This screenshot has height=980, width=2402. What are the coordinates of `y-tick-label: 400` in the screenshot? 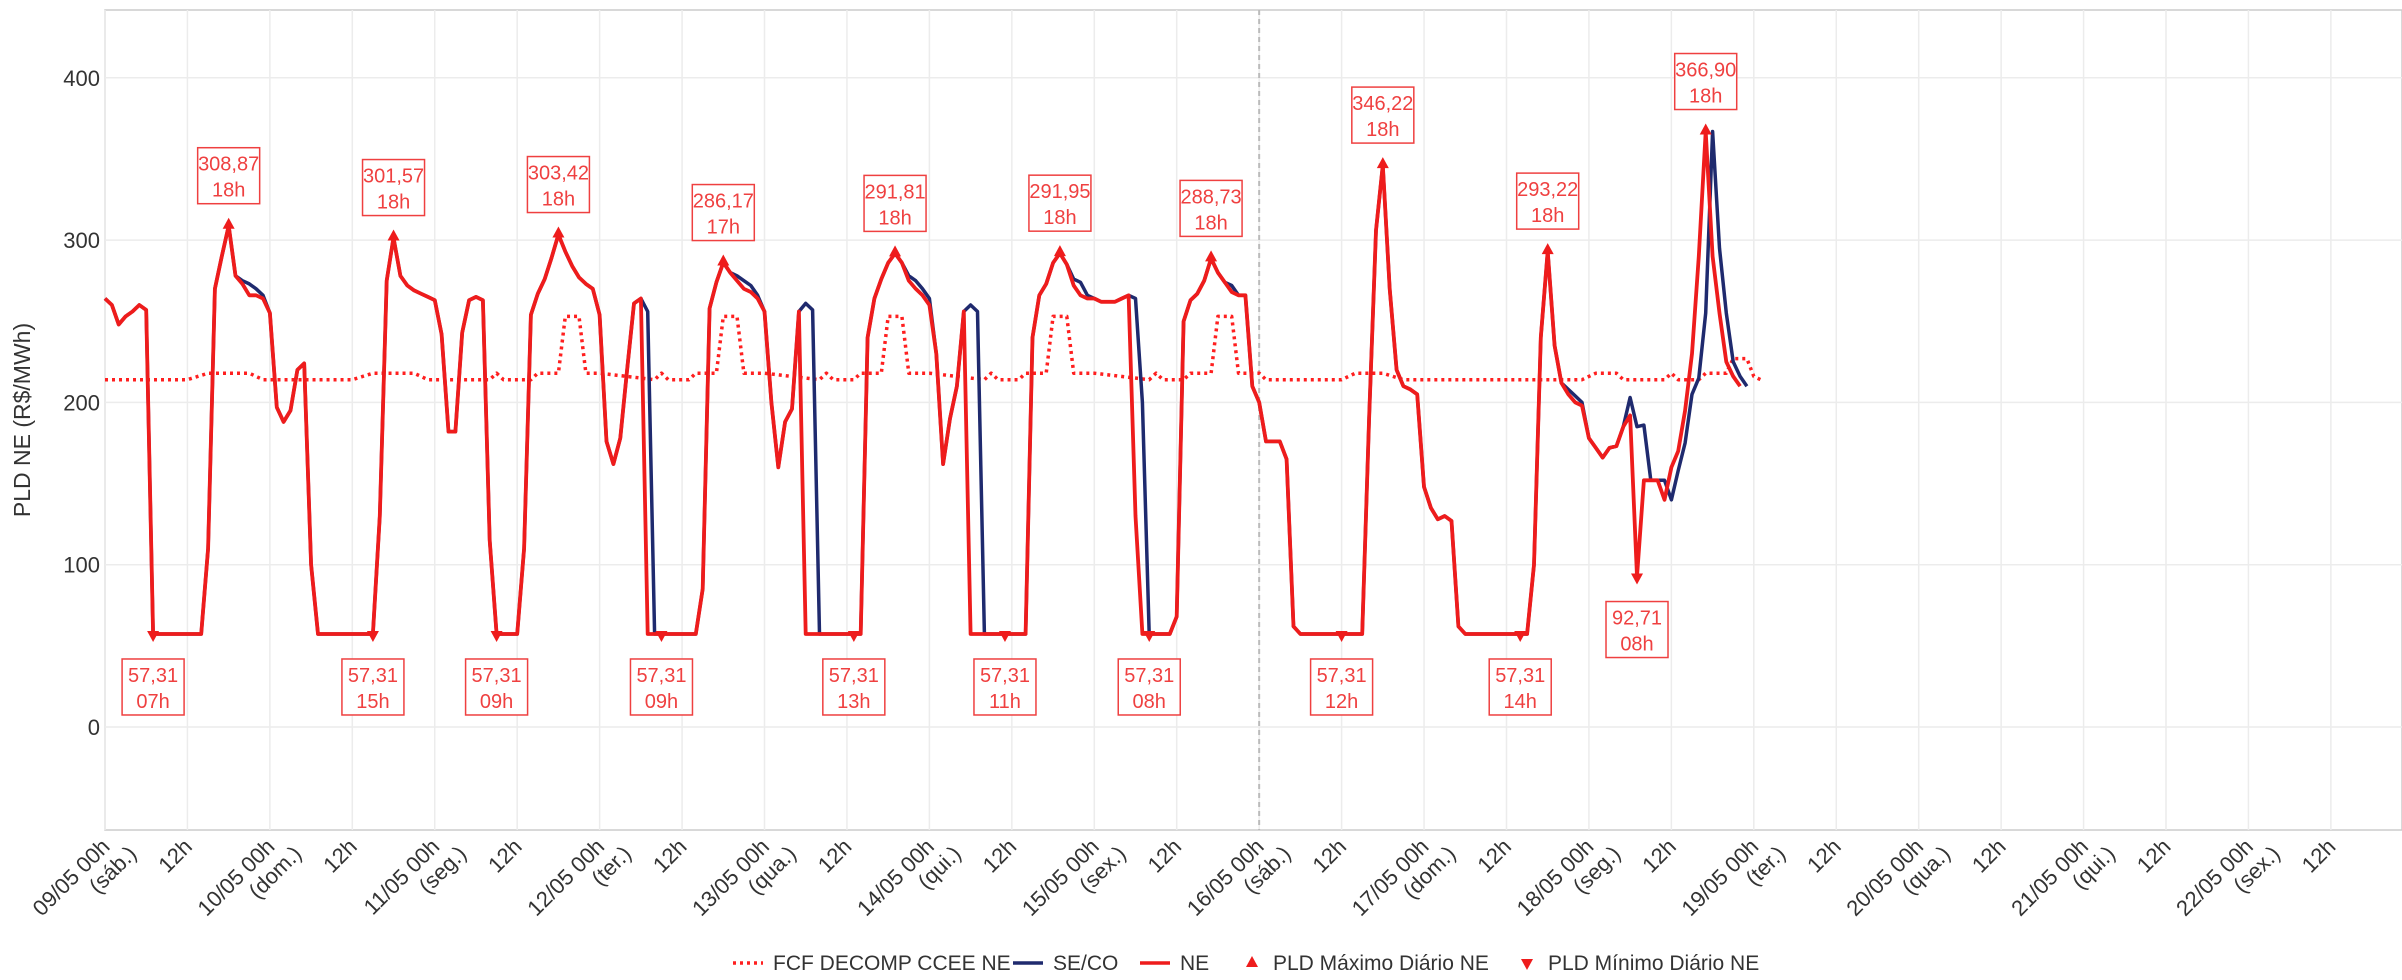 It's located at (81, 78).